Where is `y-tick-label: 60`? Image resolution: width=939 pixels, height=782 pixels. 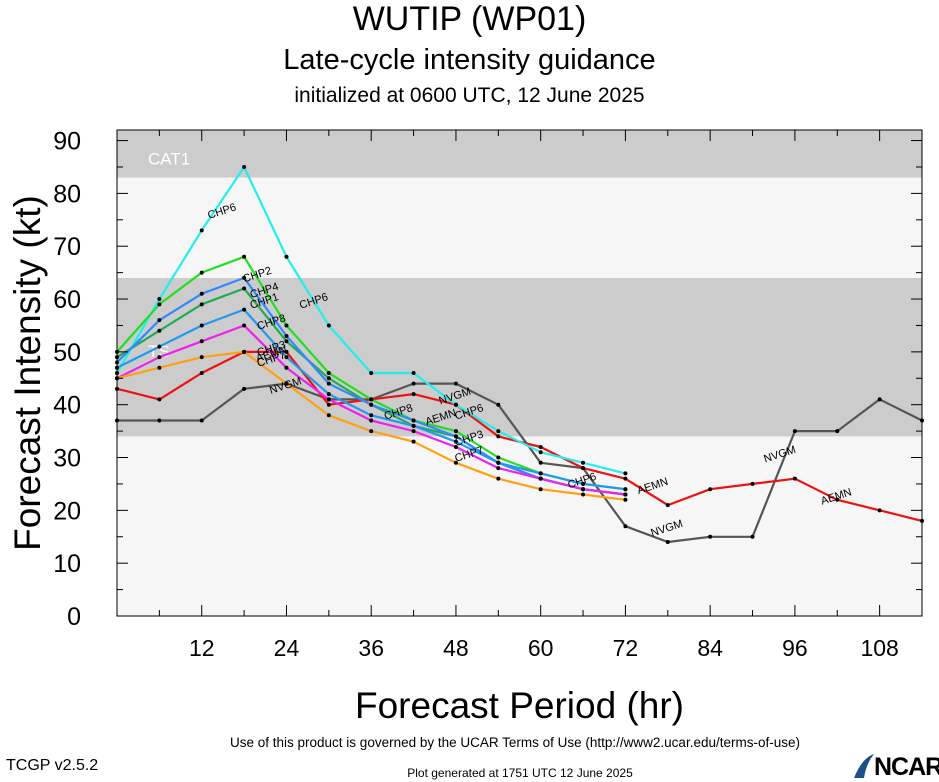
y-tick-label: 60 is located at coordinates (67, 300).